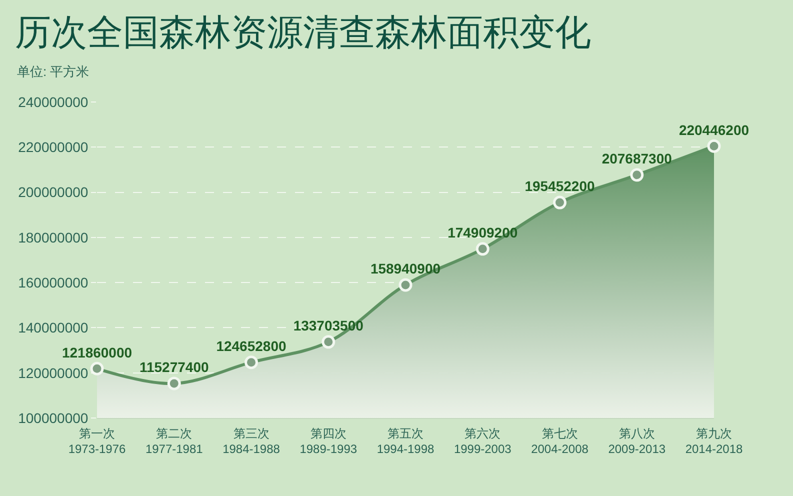 The width and height of the screenshot is (793, 496). I want to click on data-label: 121860000, so click(97, 352).